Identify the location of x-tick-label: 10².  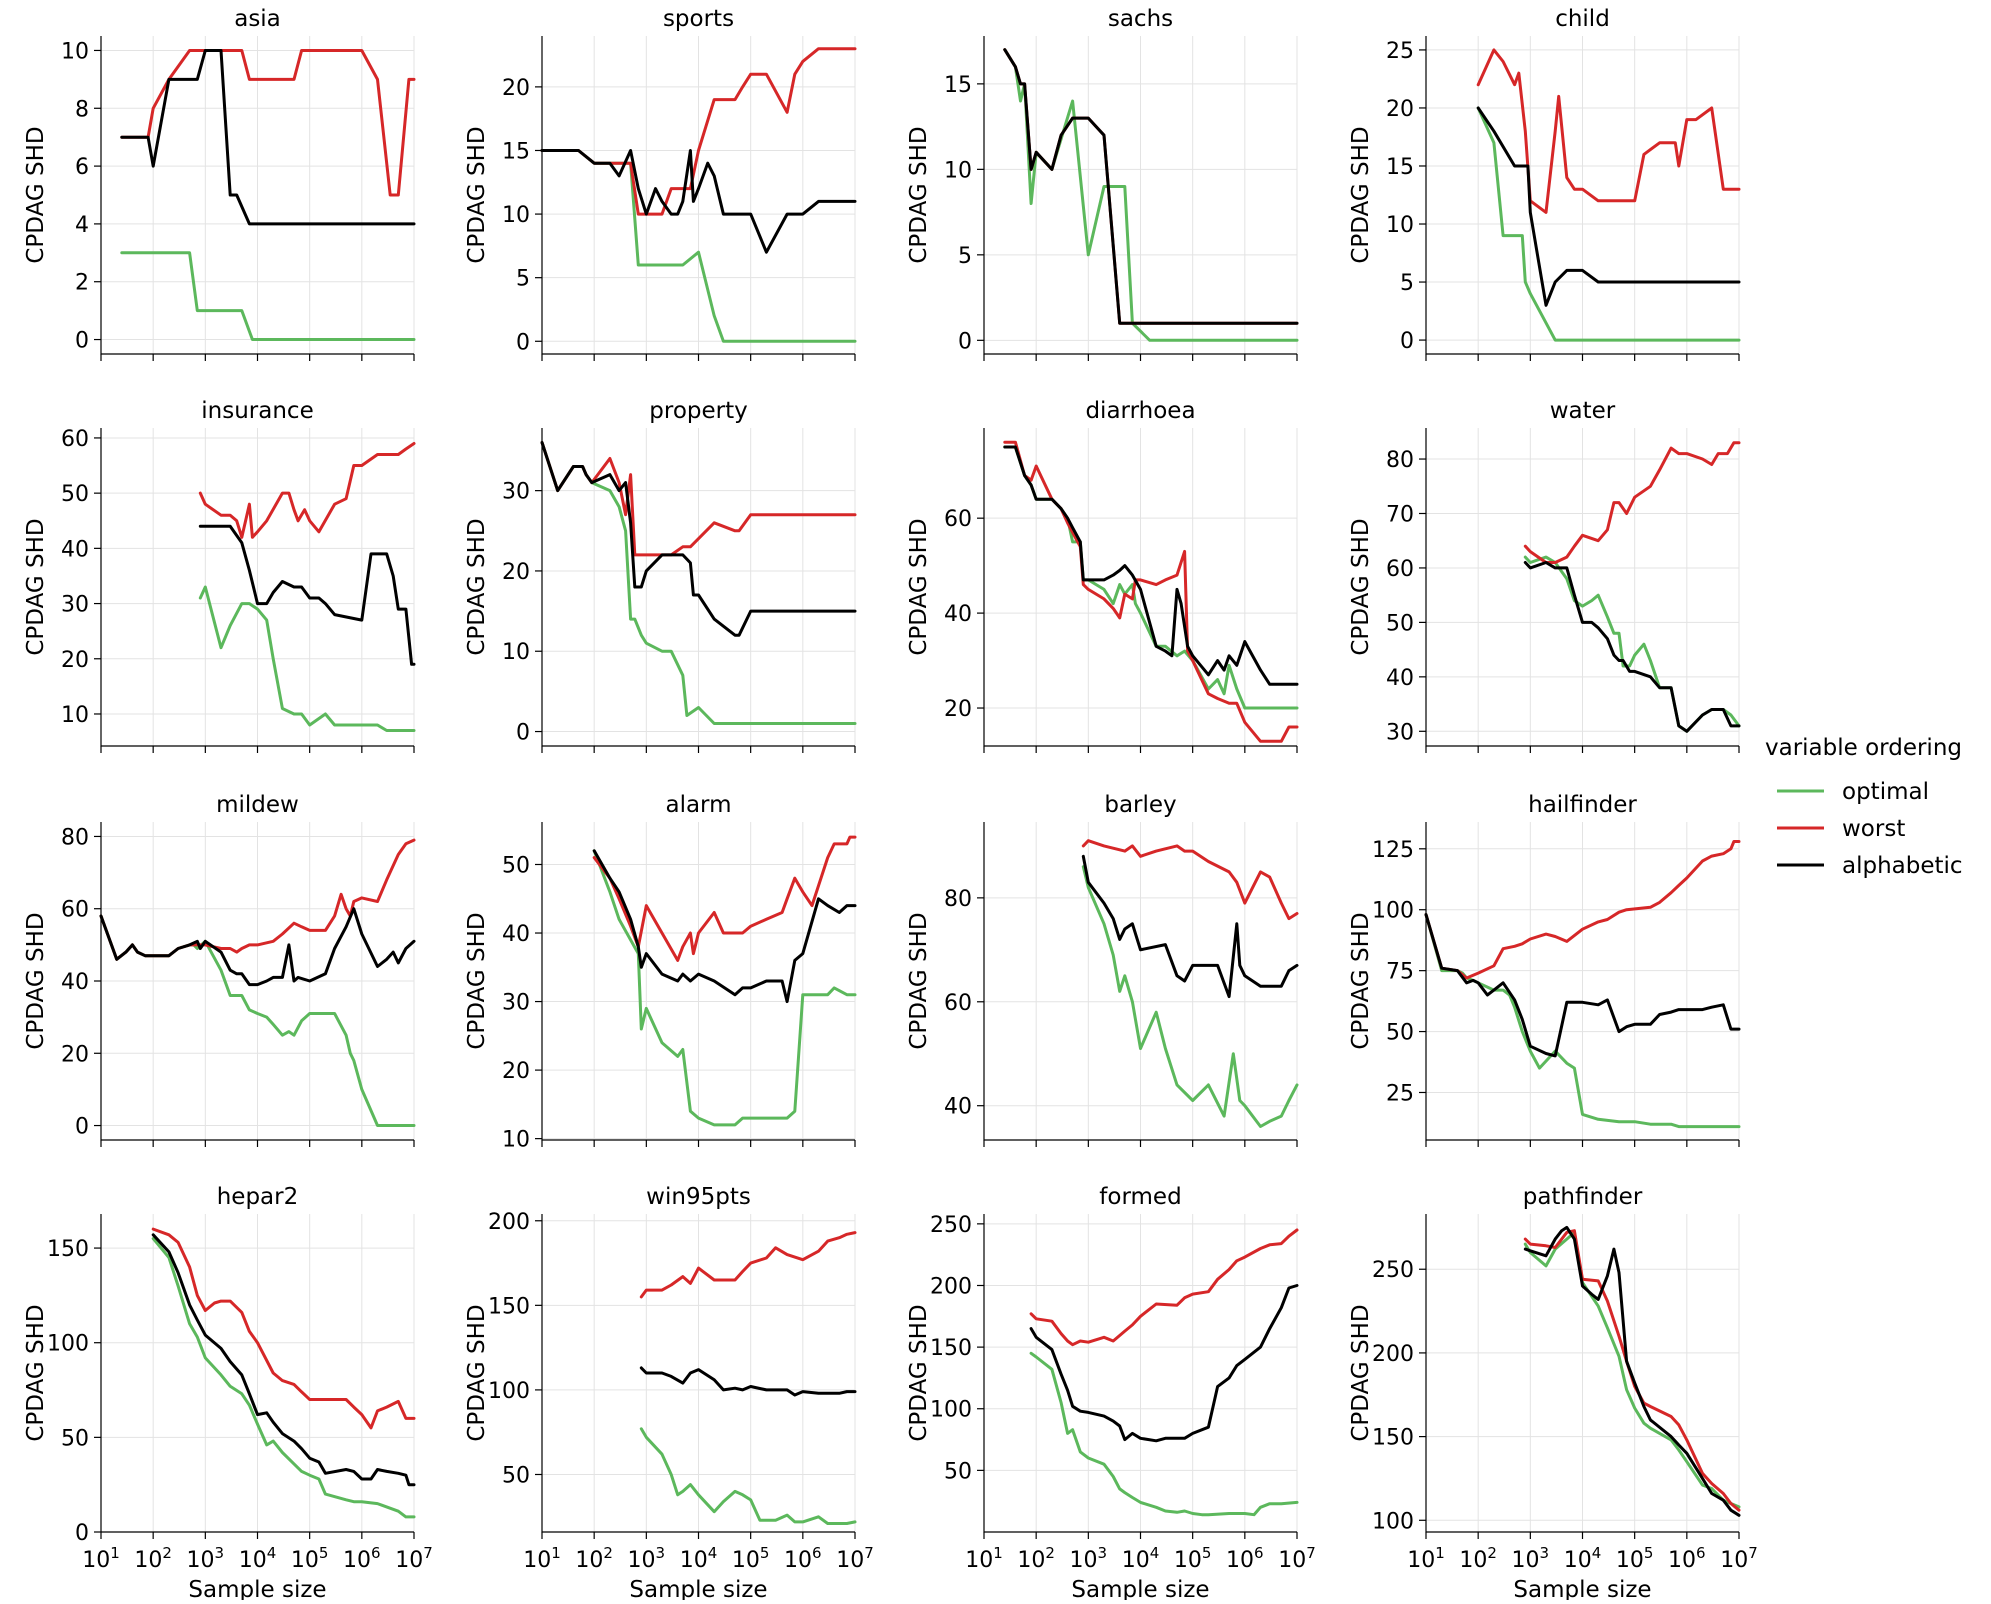
(1036, 1558).